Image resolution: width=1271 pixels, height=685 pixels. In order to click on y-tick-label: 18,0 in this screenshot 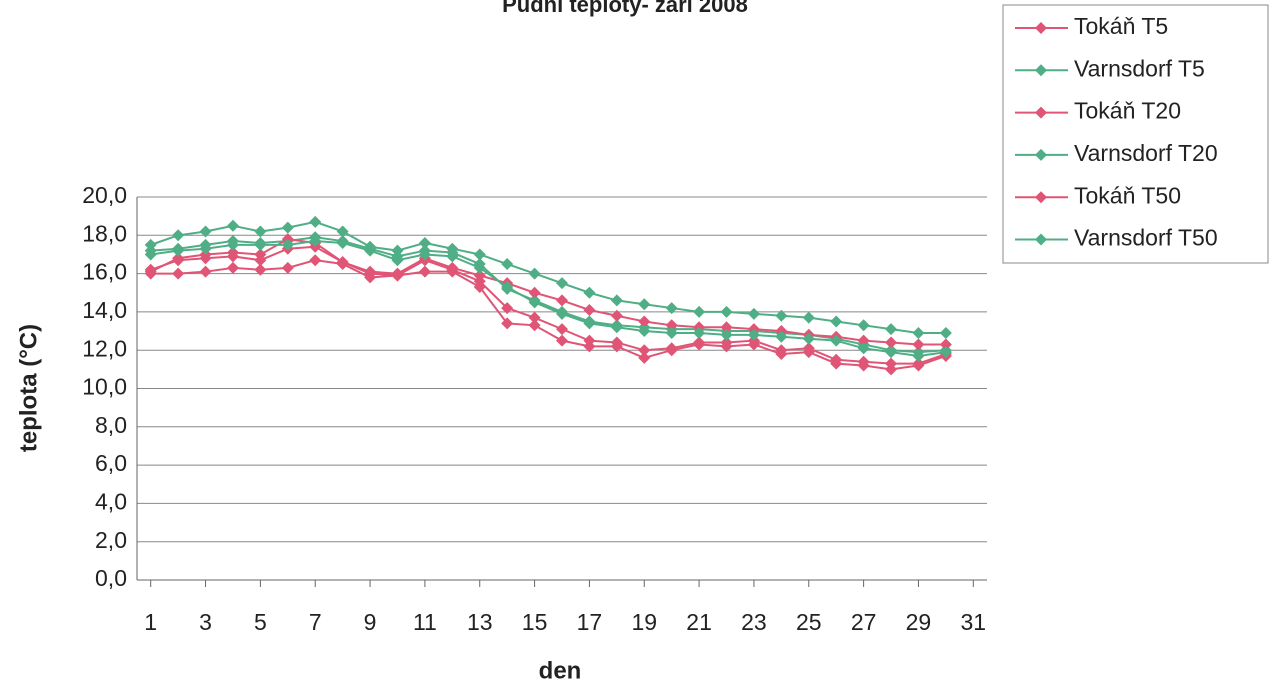, I will do `click(104, 233)`.